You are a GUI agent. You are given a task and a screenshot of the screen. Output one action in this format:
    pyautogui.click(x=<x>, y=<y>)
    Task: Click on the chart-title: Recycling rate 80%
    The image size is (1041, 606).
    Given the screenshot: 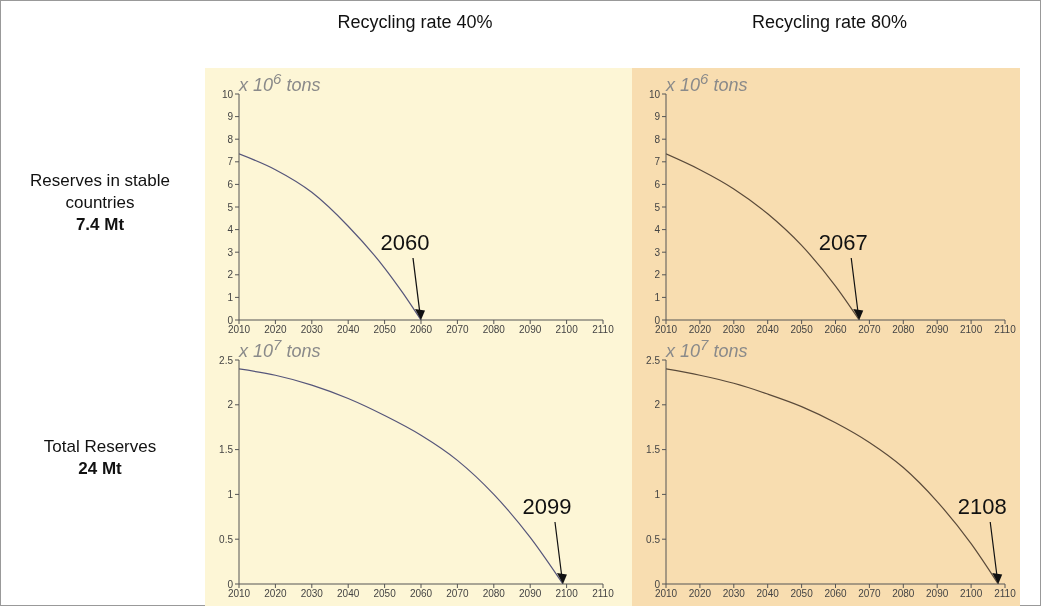 What is the action you would take?
    pyautogui.click(x=829, y=22)
    